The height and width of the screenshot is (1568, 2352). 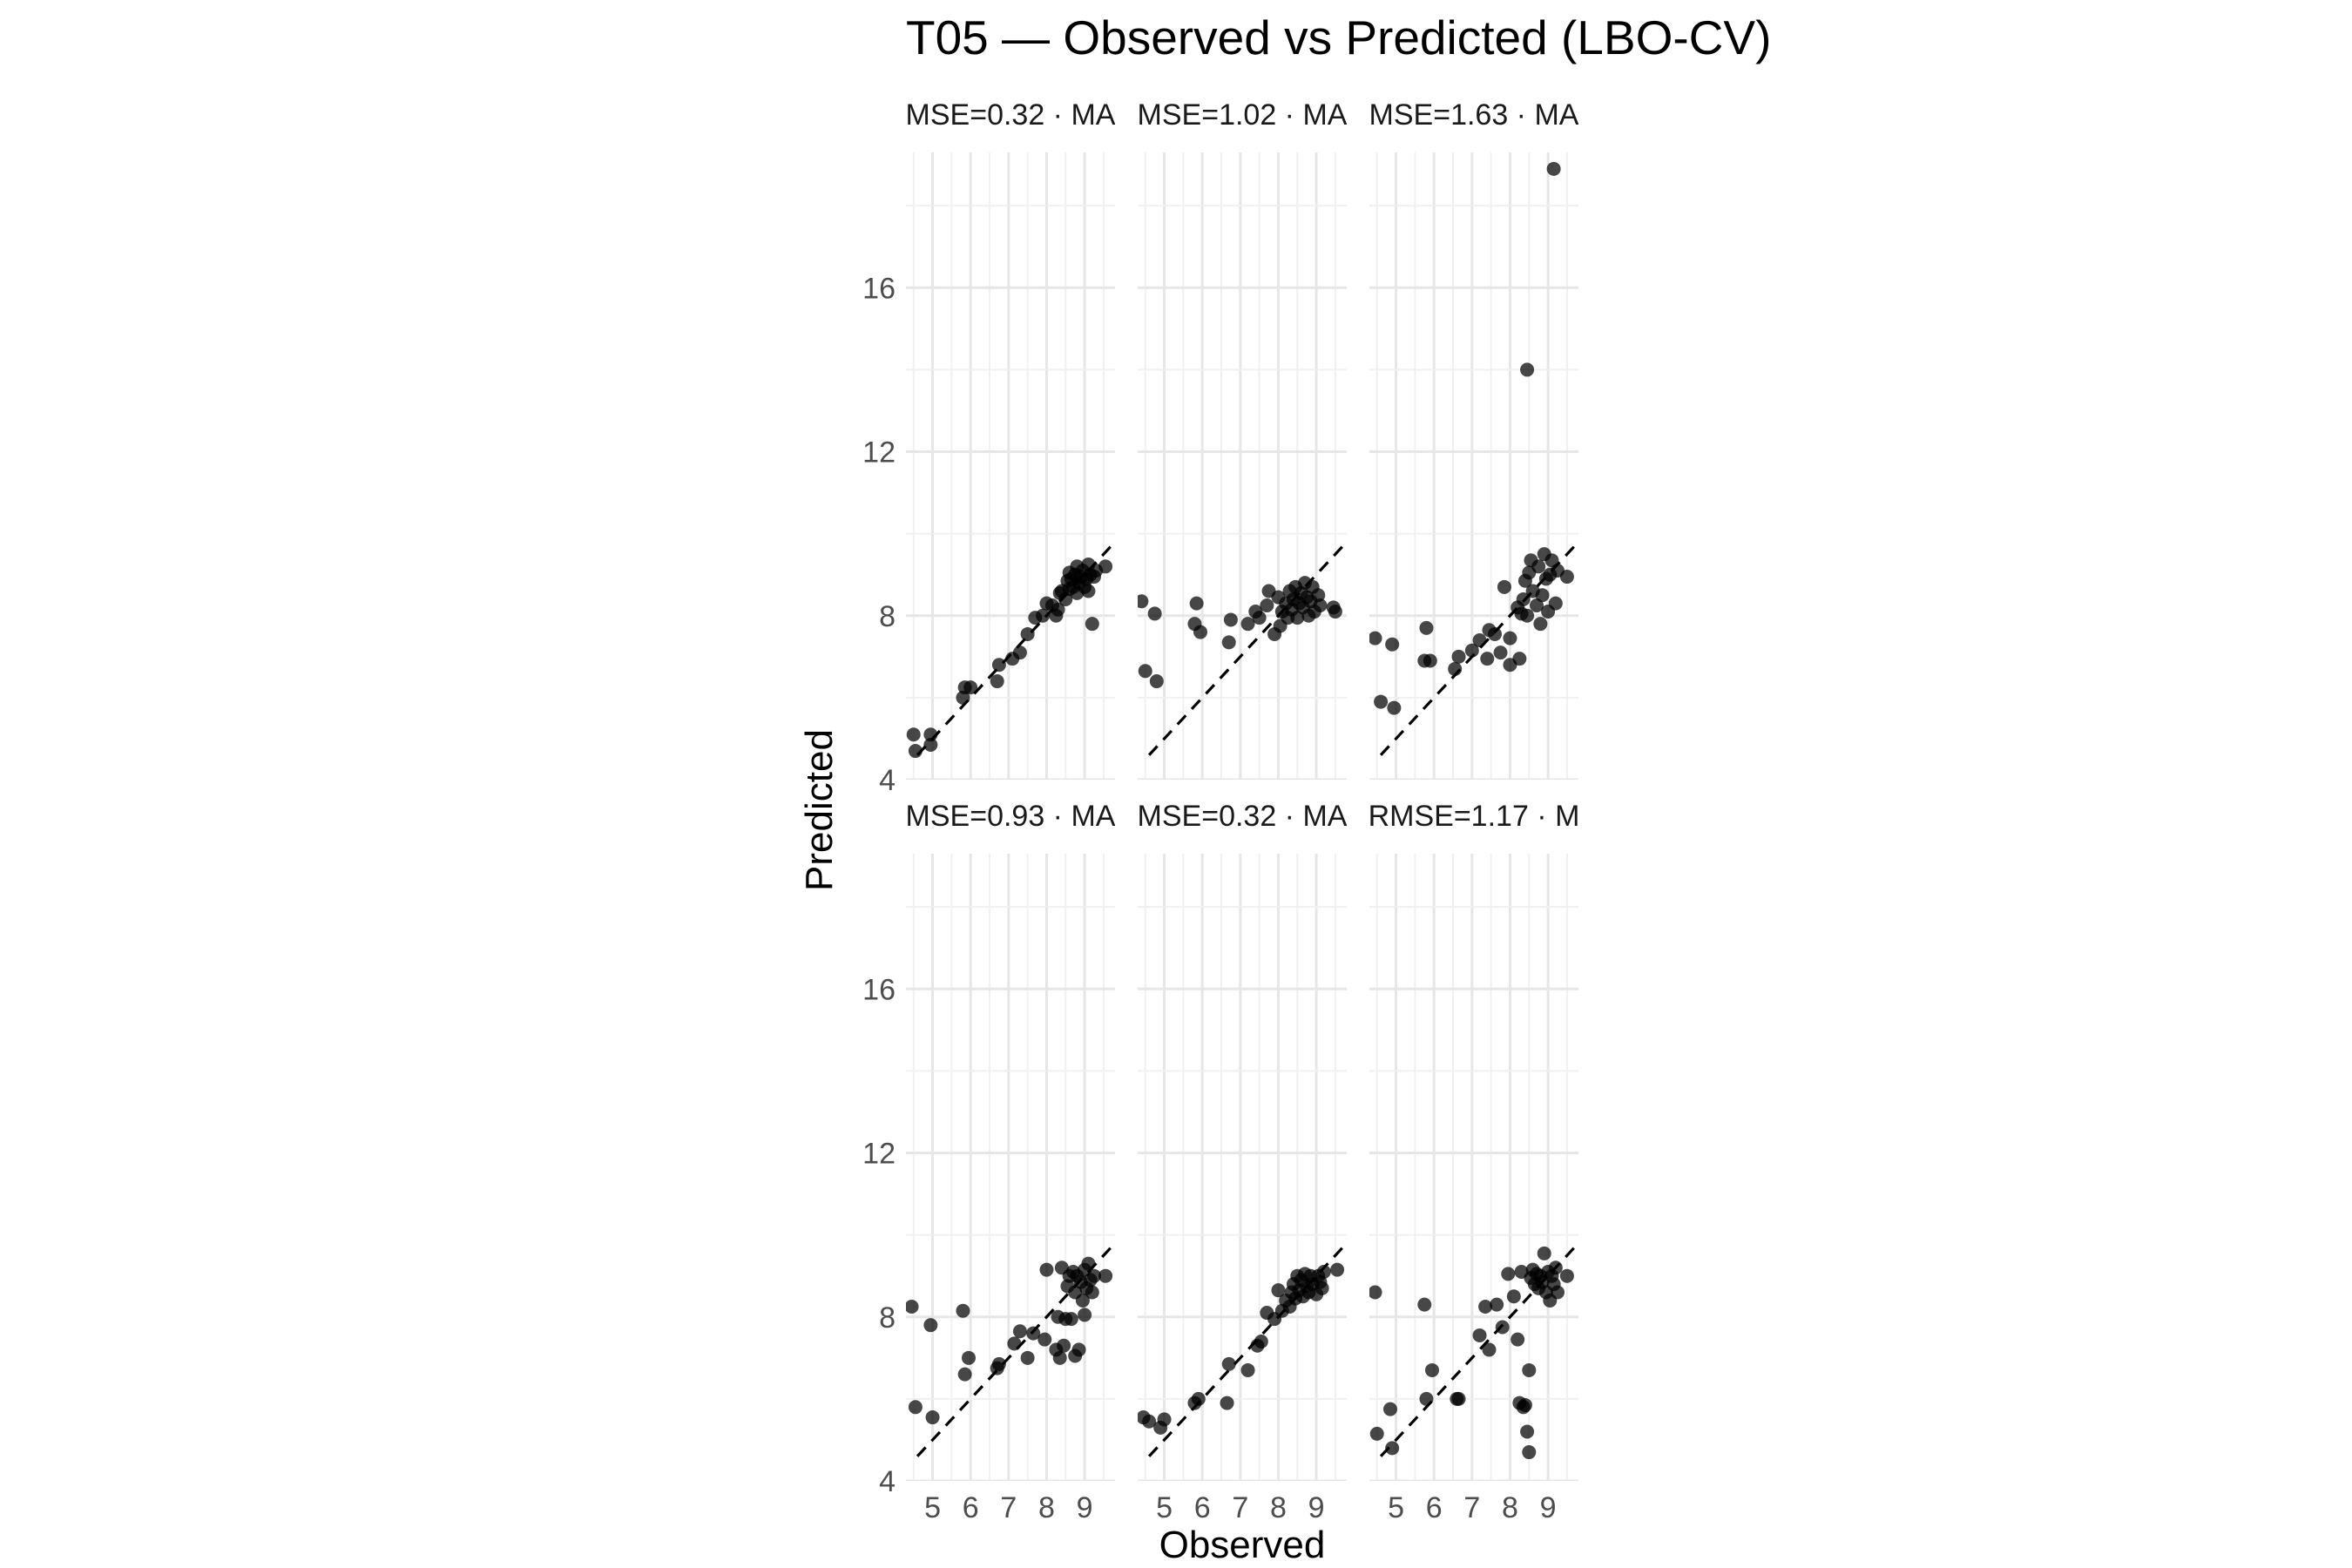 I want to click on y-tick-label: 12, so click(x=879, y=1154).